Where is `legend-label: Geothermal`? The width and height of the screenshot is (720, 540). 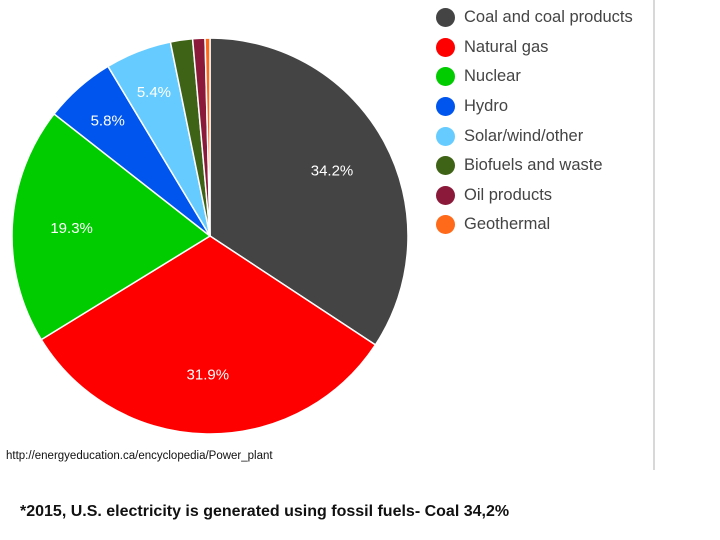 legend-label: Geothermal is located at coordinates (507, 224).